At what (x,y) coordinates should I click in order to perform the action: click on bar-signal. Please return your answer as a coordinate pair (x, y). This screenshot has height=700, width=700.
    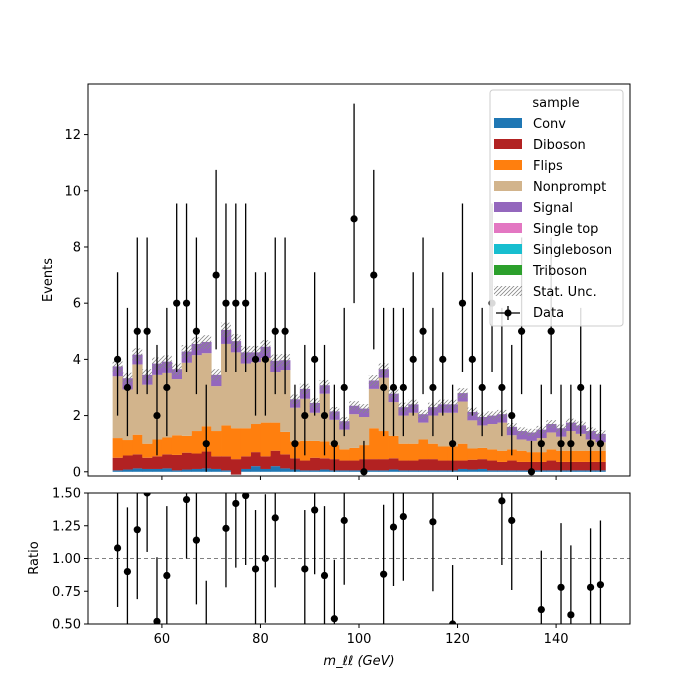
    Looking at the image, I should click on (521, 435).